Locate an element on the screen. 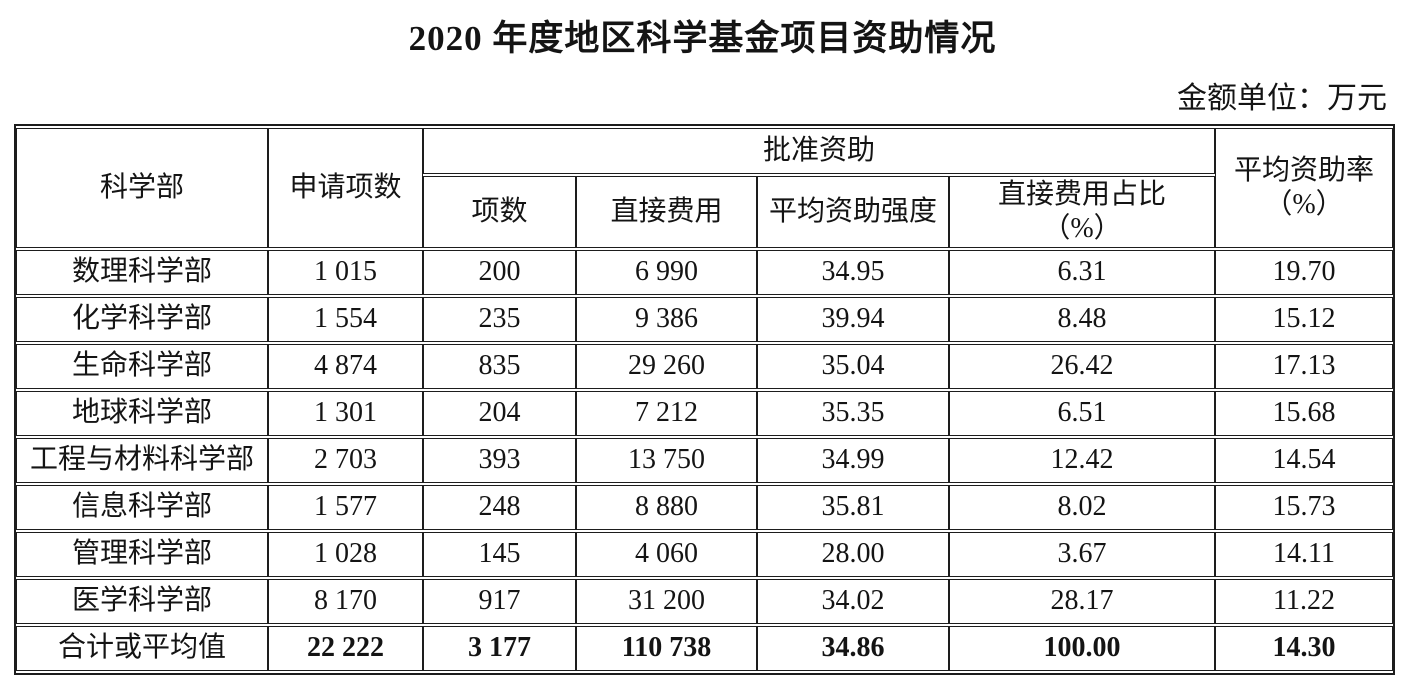 The image size is (1405, 696). value-cell: 35.04 is located at coordinates (853, 366).